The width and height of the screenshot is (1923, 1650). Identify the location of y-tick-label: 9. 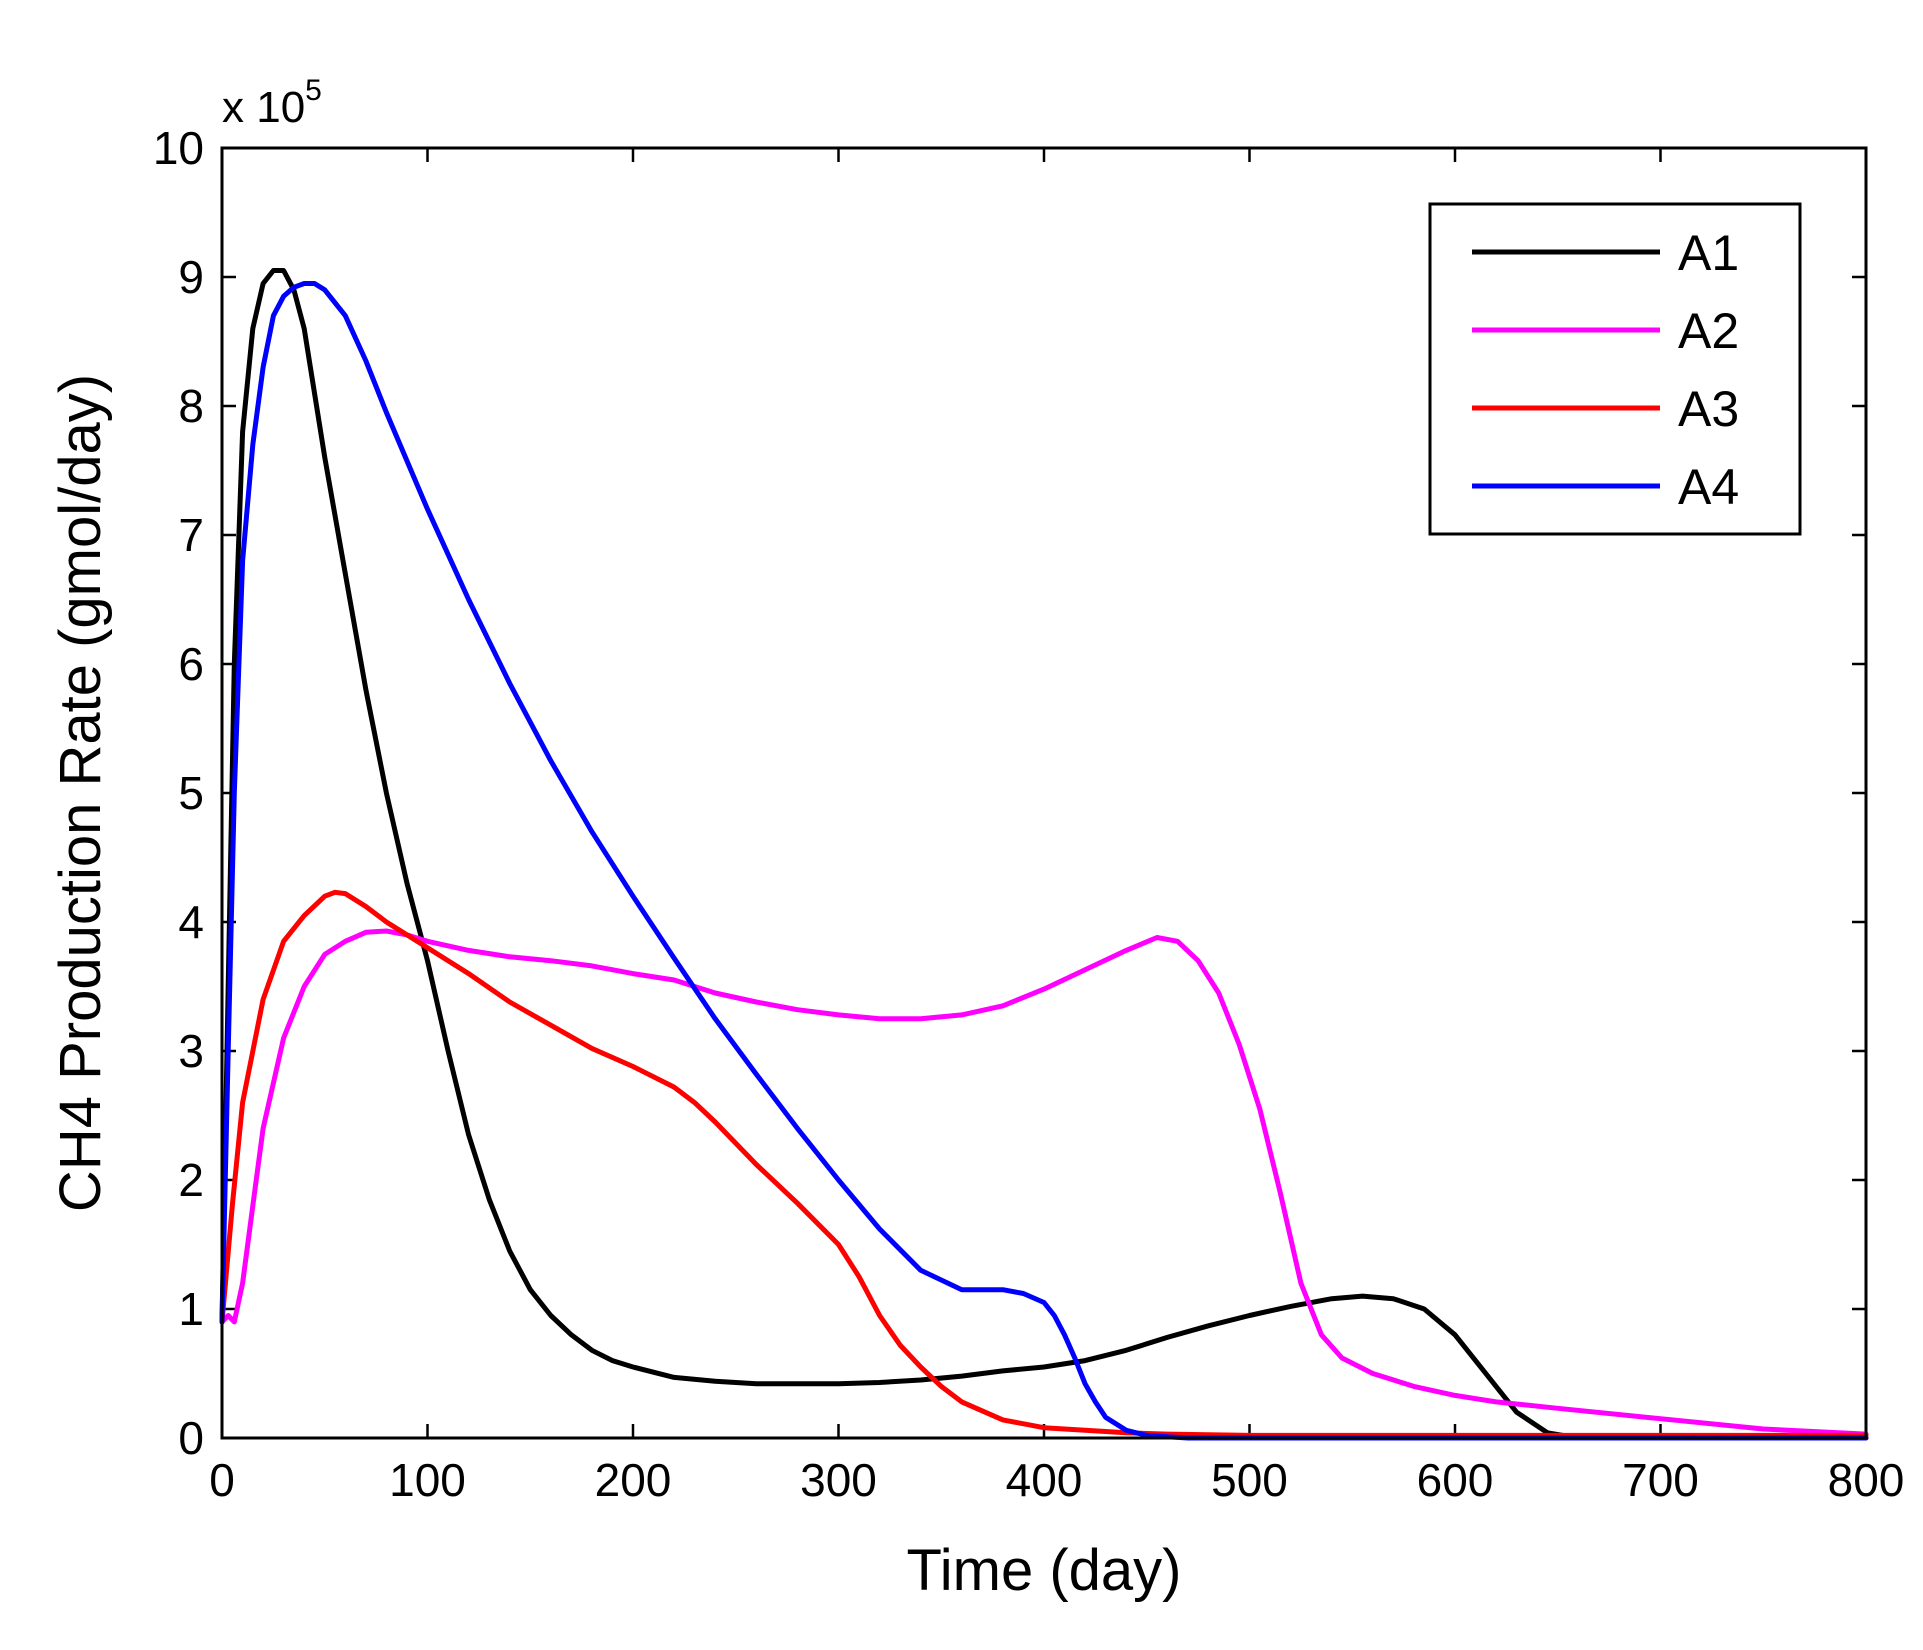
(191, 277).